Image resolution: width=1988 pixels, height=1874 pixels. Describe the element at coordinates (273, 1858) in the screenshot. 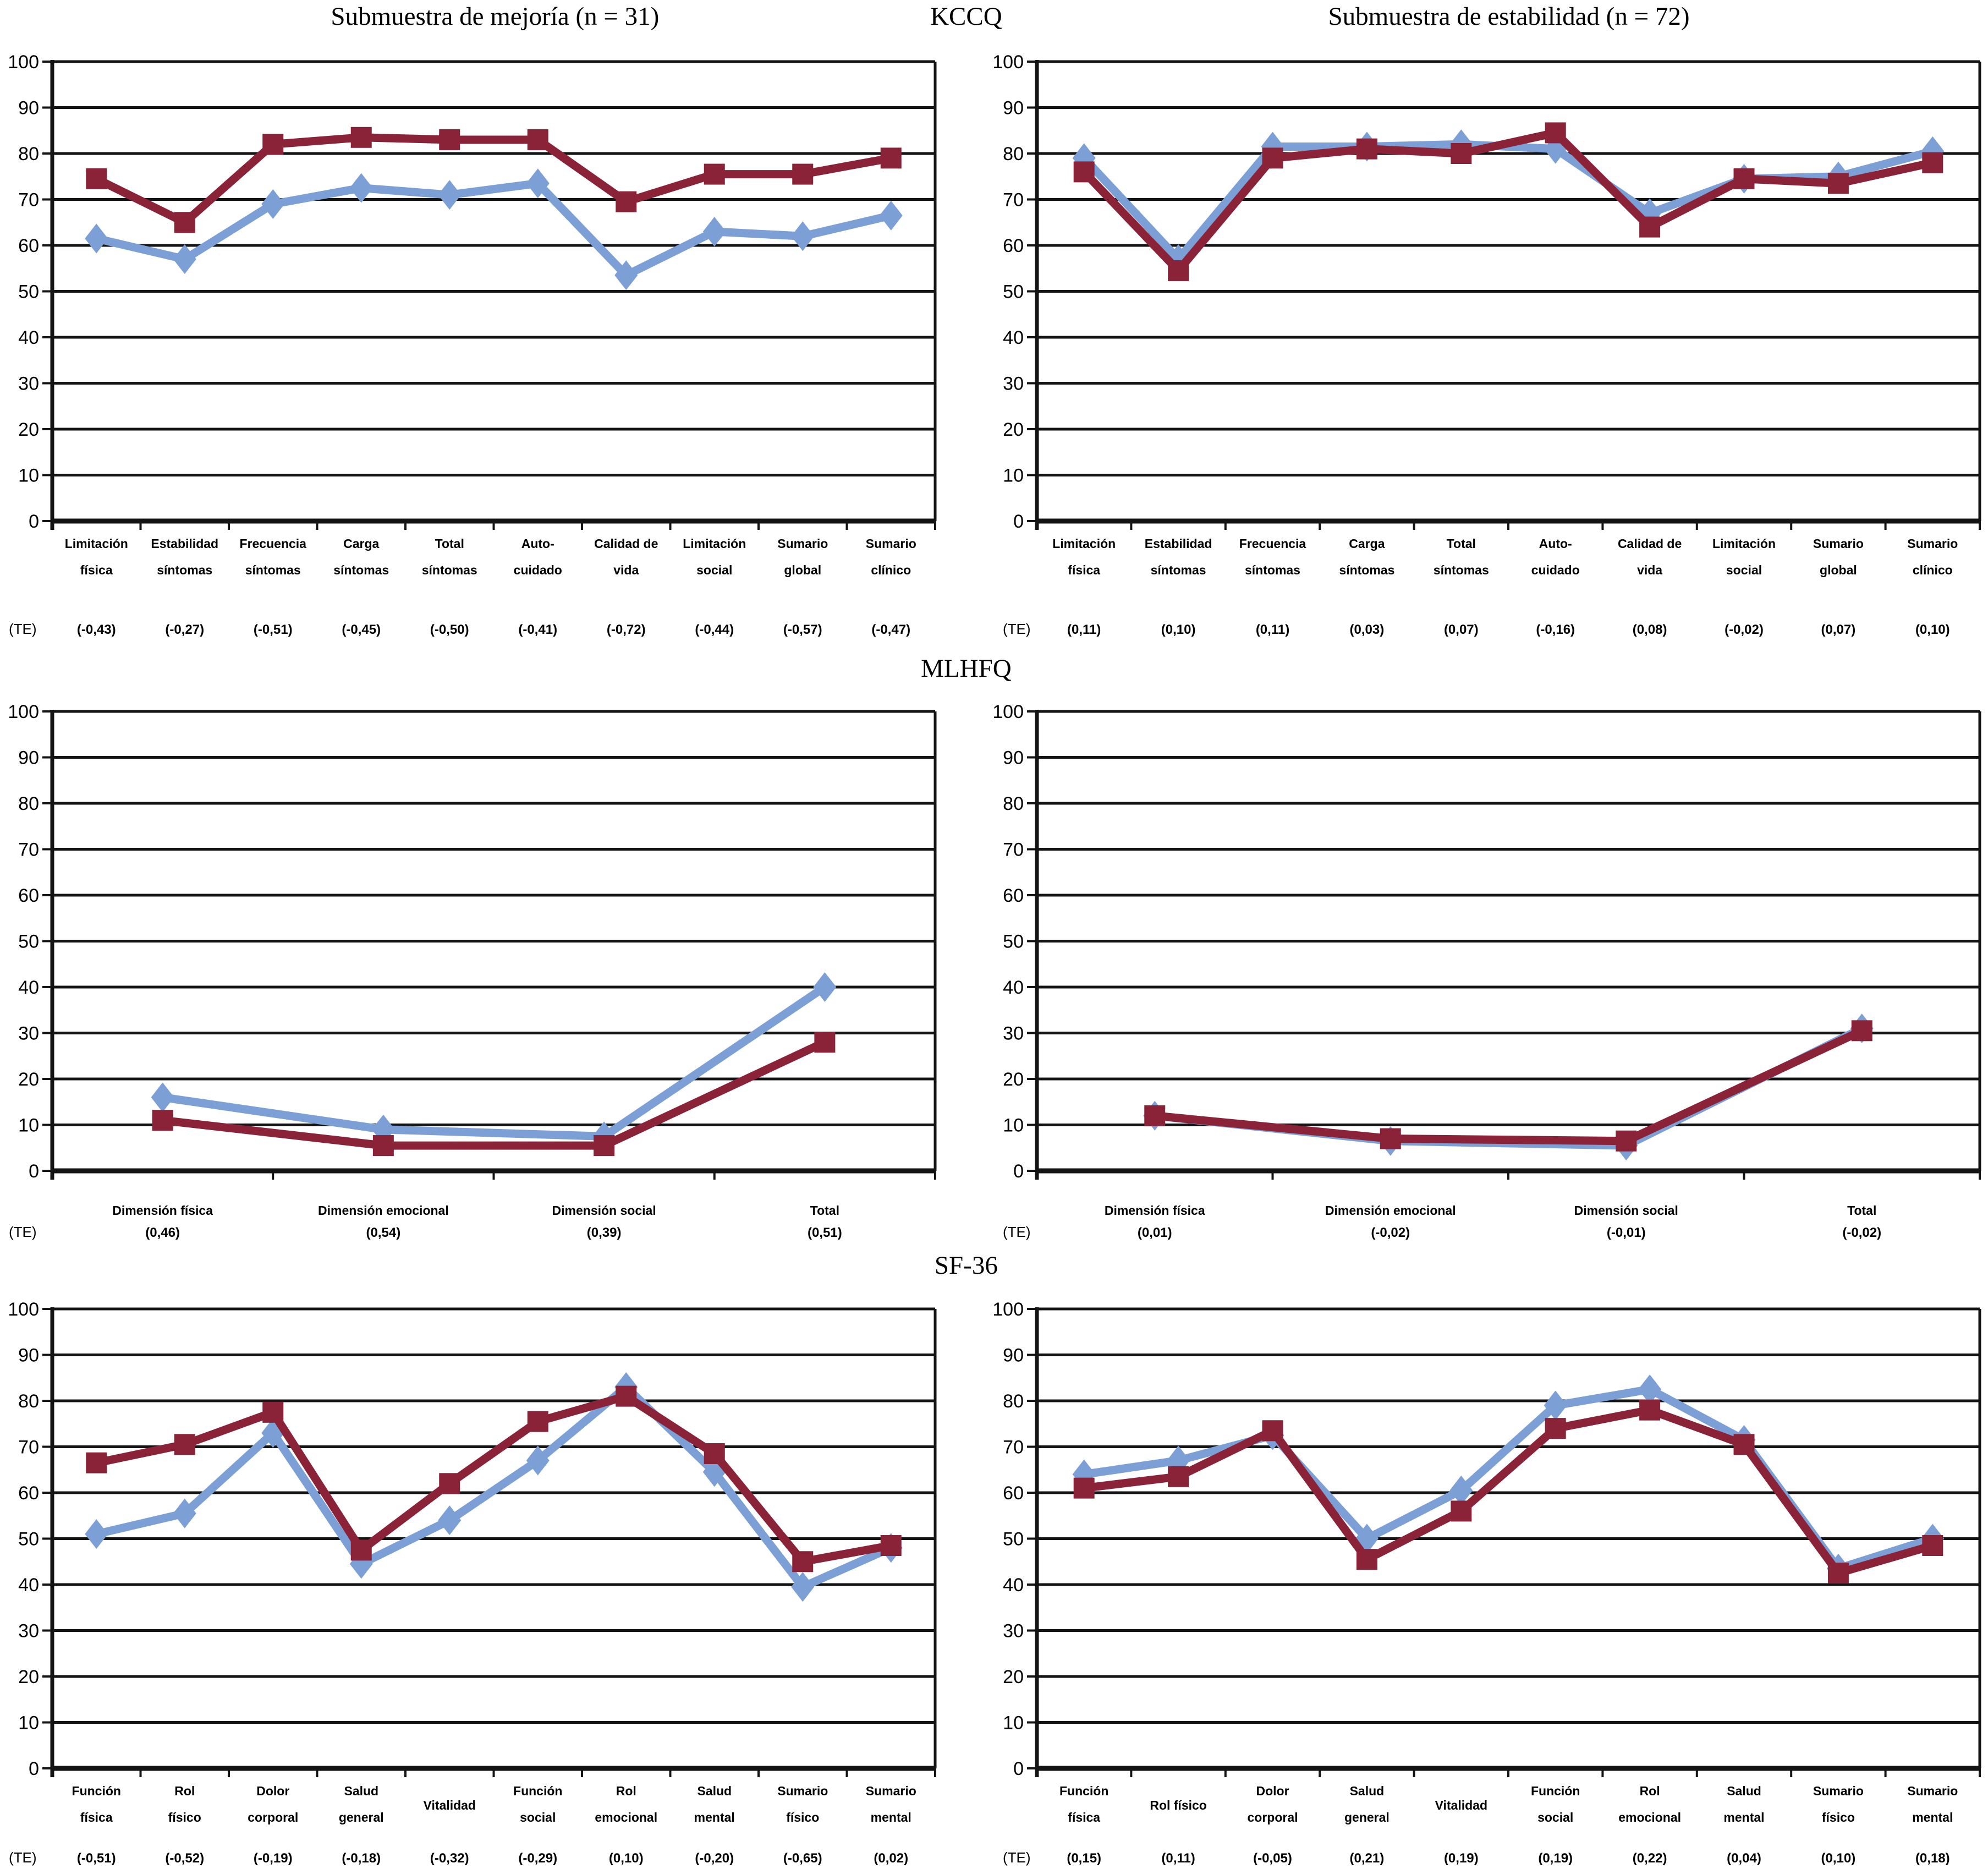

I see `te-value: (-0,19)` at that location.